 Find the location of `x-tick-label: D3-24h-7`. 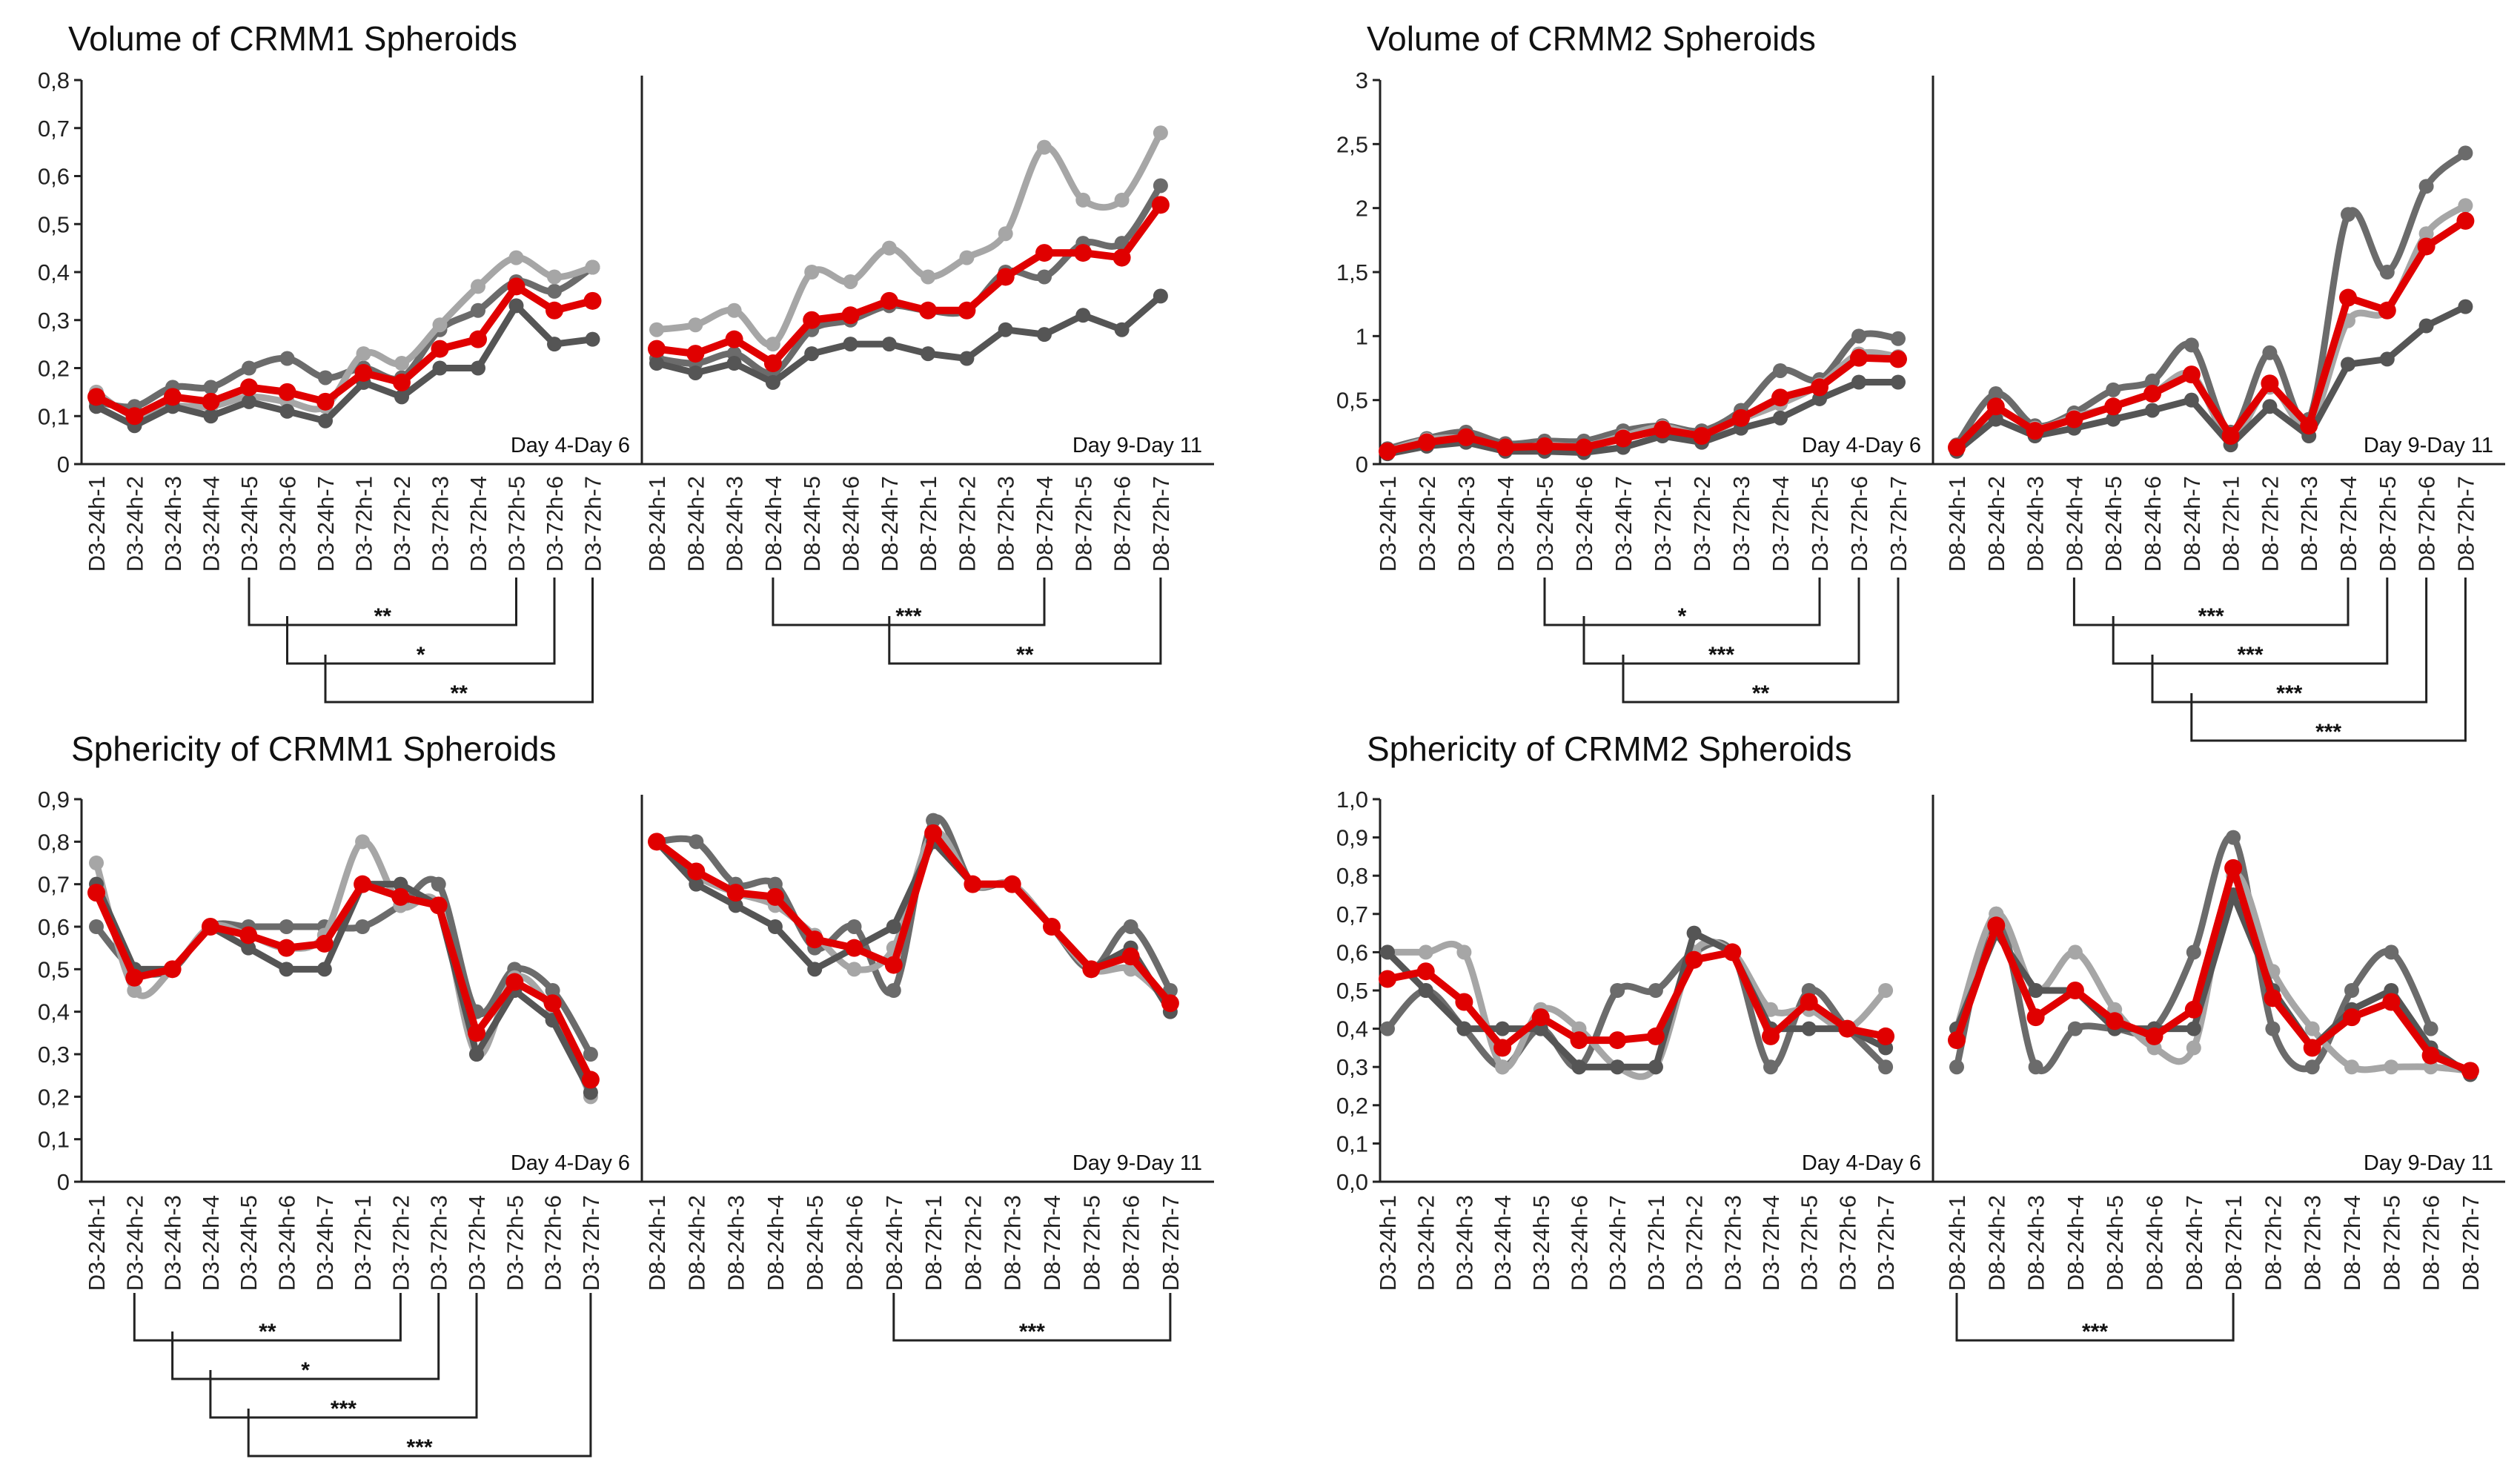

x-tick-label: D3-24h-7 is located at coordinates (326, 524).